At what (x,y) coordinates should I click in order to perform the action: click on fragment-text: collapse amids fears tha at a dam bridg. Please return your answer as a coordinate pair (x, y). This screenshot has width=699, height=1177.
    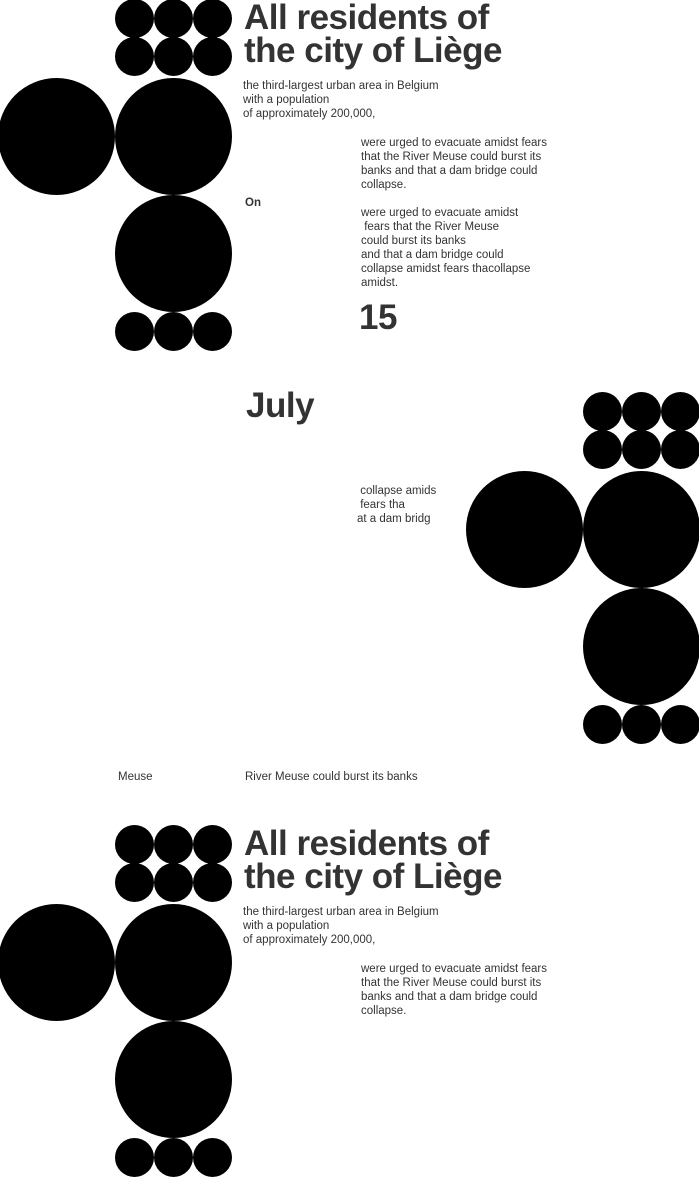
    Looking at the image, I should click on (396, 505).